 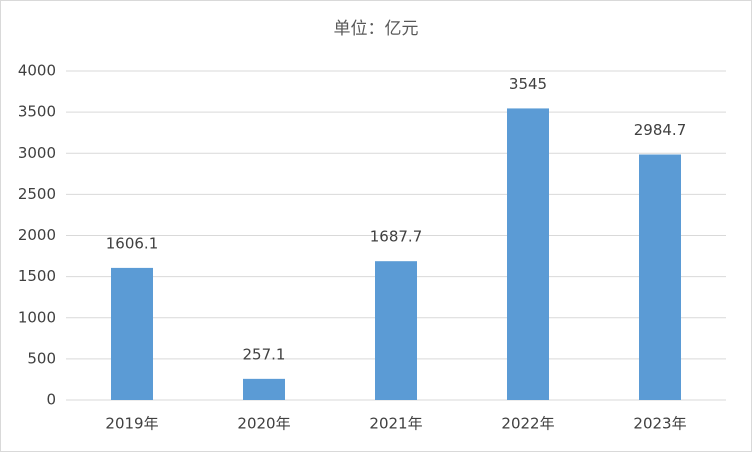 I want to click on y-tick-label: 2500, so click(x=37, y=194).